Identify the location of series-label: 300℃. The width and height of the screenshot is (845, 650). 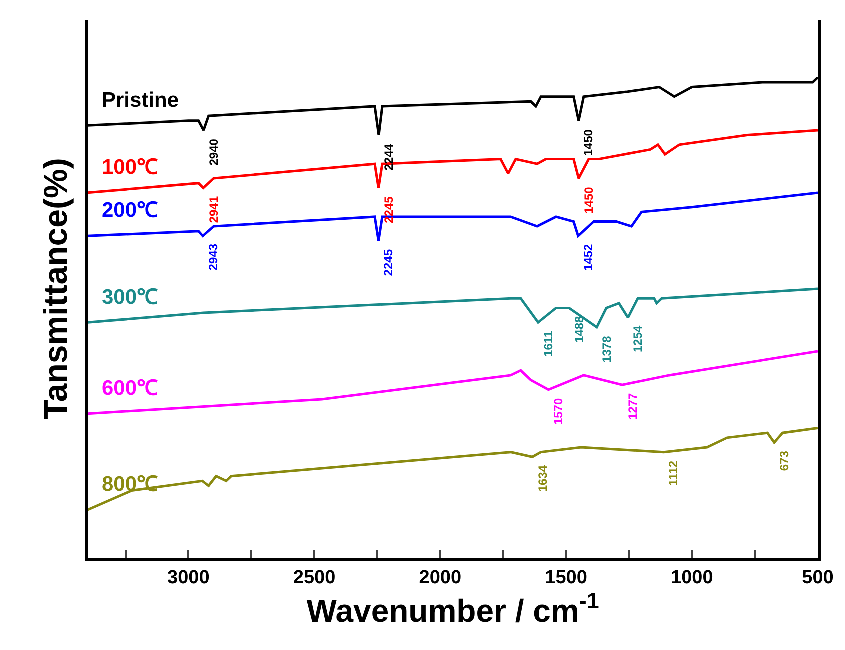
(130, 297).